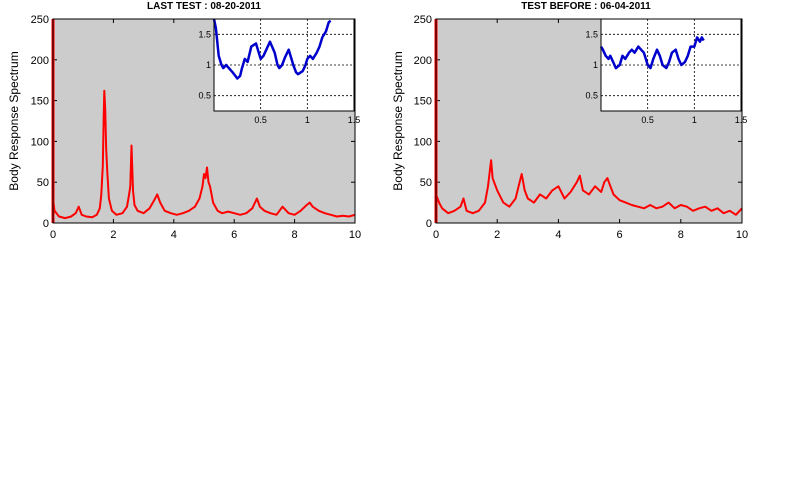  Describe the element at coordinates (586, 6) in the screenshot. I see `chart-title: TEST BEFORE : 06-04-2011` at that location.